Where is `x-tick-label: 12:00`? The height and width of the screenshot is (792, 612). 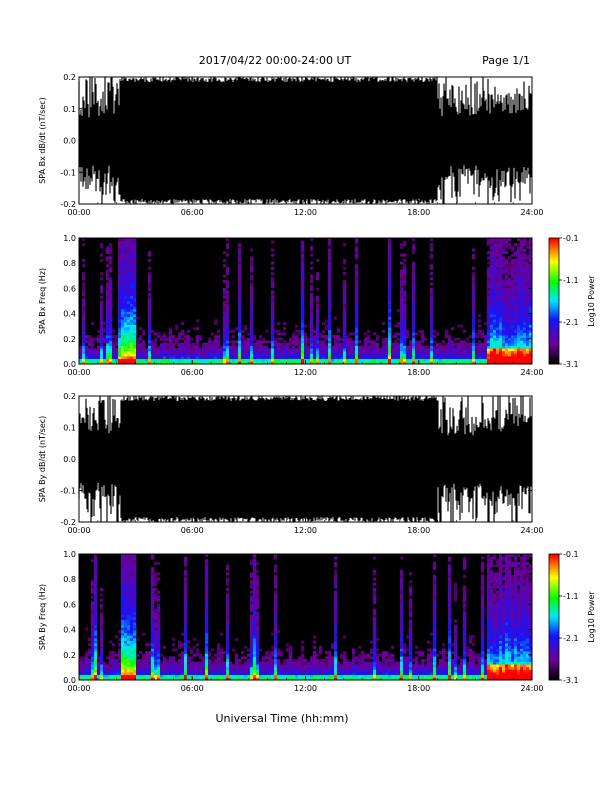 x-tick-label: 12:00 is located at coordinates (305, 372).